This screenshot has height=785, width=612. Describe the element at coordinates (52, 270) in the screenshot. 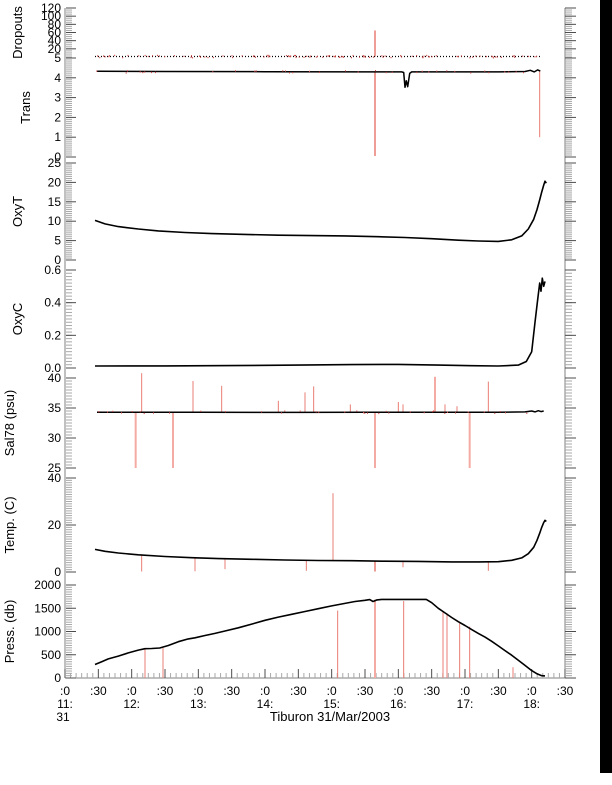

I see `ytick-label: 0.6` at that location.